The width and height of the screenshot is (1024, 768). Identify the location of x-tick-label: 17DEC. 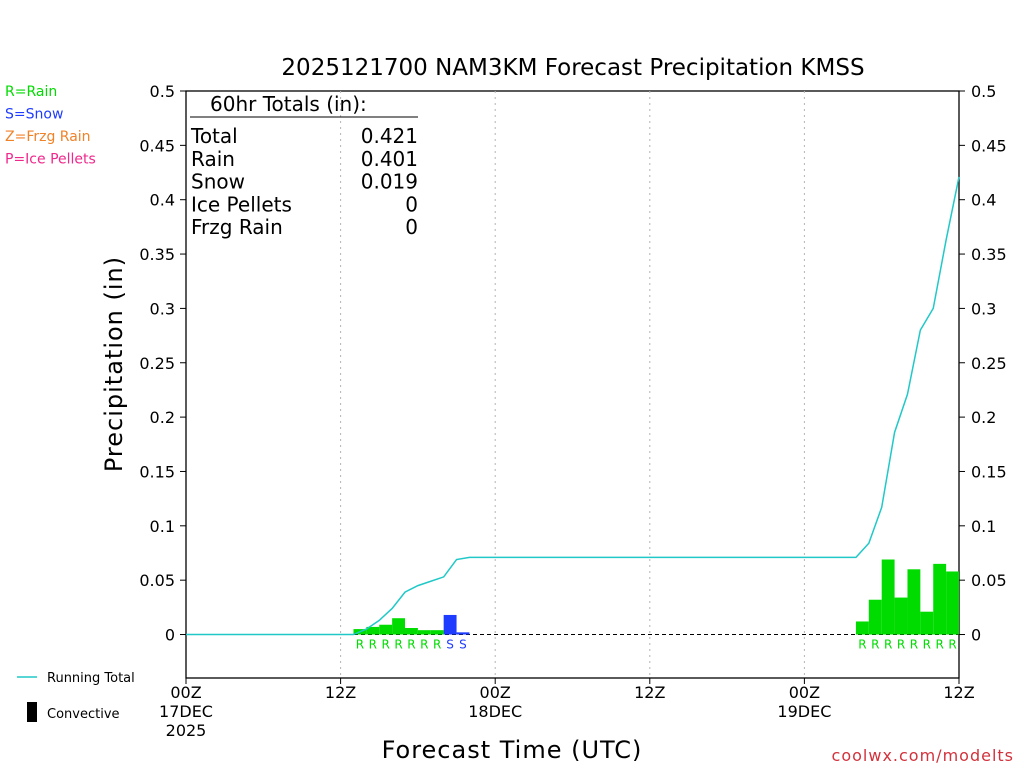
(186, 711).